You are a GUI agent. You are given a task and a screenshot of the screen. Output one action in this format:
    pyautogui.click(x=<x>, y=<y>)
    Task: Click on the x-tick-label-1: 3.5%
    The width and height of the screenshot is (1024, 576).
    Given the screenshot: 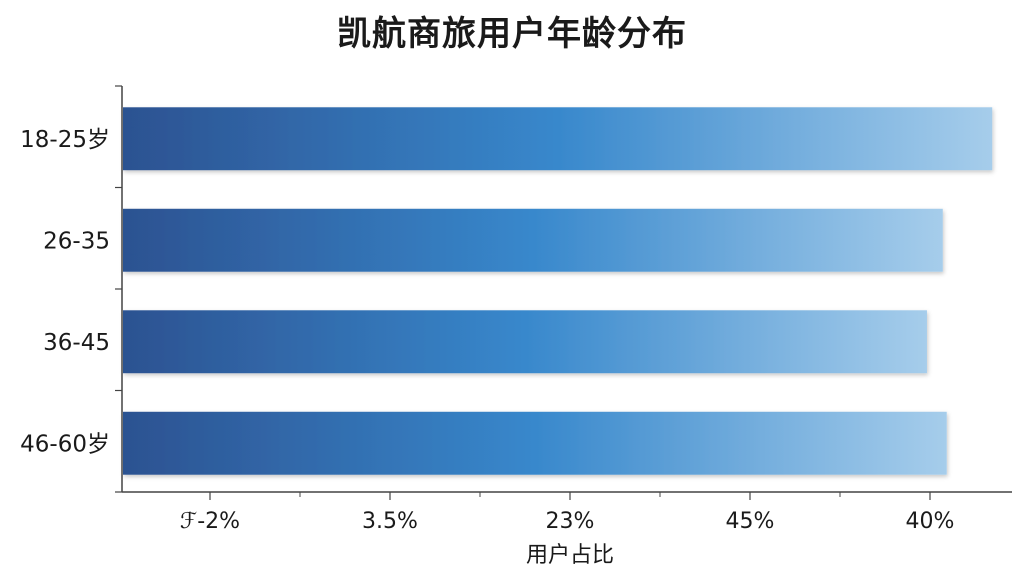 What is the action you would take?
    pyautogui.click(x=390, y=521)
    